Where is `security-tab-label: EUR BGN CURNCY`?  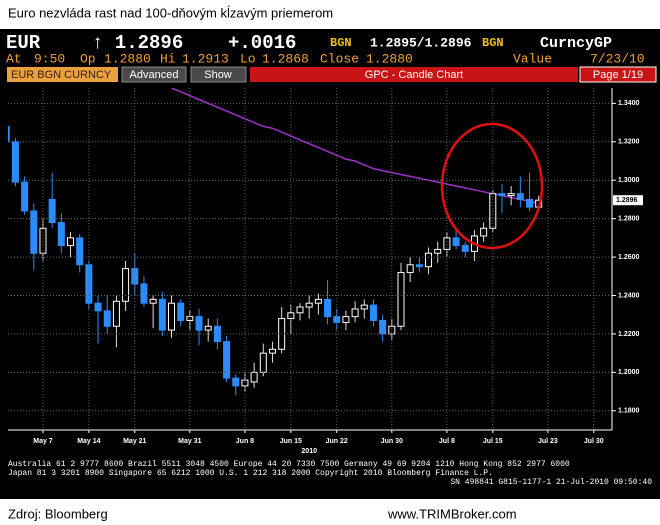
security-tab-label: EUR BGN CURNCY is located at coordinates (61, 75).